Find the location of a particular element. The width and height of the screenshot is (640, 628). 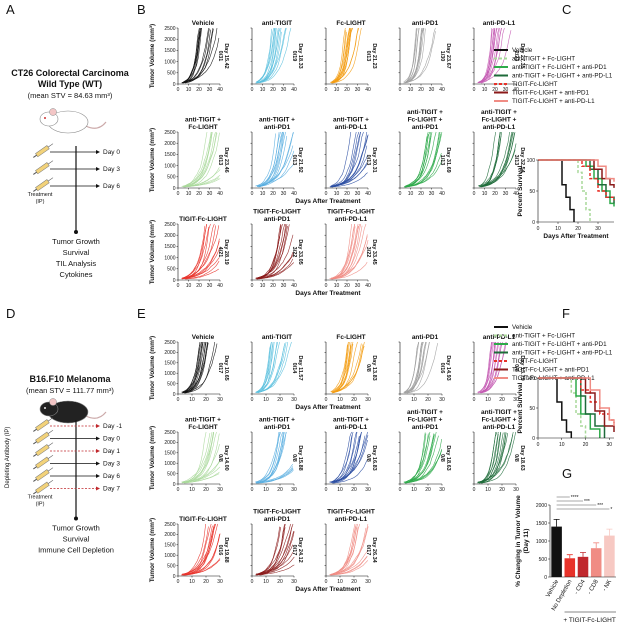

legend-label: TIGIT-Fc-LIGHT + anti-PD1 is located at coordinates (551, 370).